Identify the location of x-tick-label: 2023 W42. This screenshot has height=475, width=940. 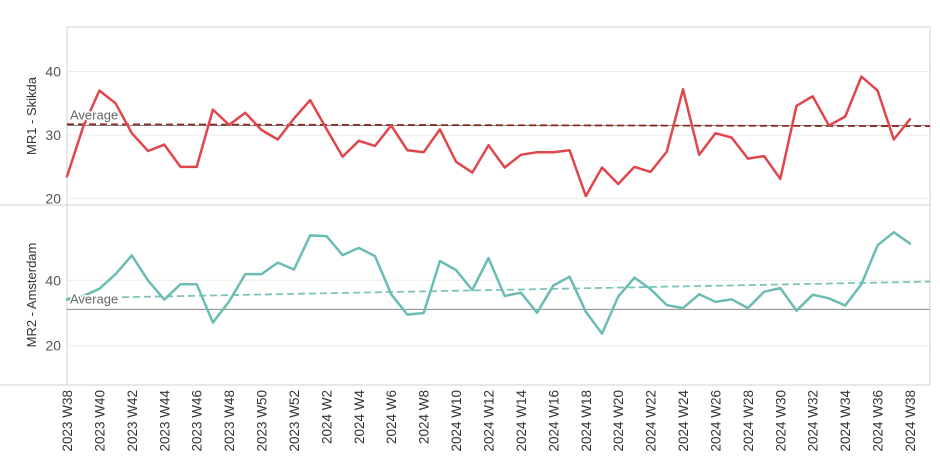
(132, 421).